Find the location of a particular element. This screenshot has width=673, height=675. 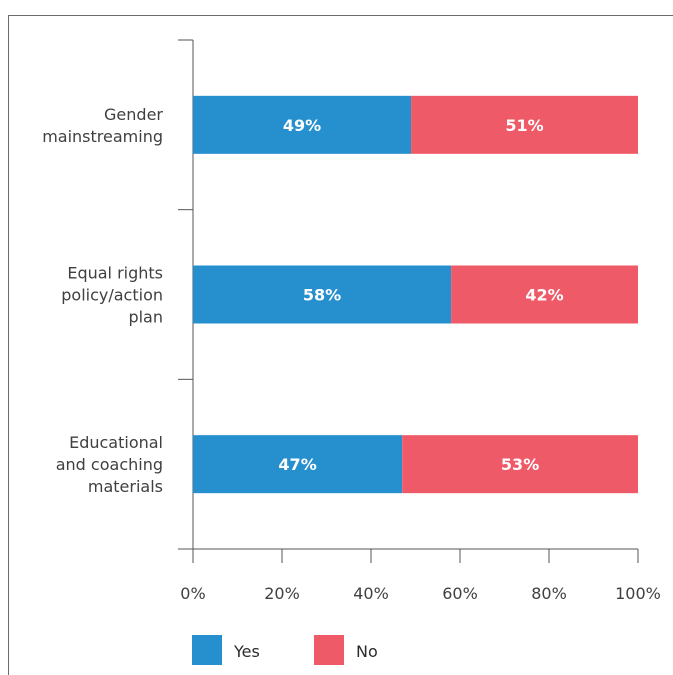

legend-label-no: No is located at coordinates (367, 651).